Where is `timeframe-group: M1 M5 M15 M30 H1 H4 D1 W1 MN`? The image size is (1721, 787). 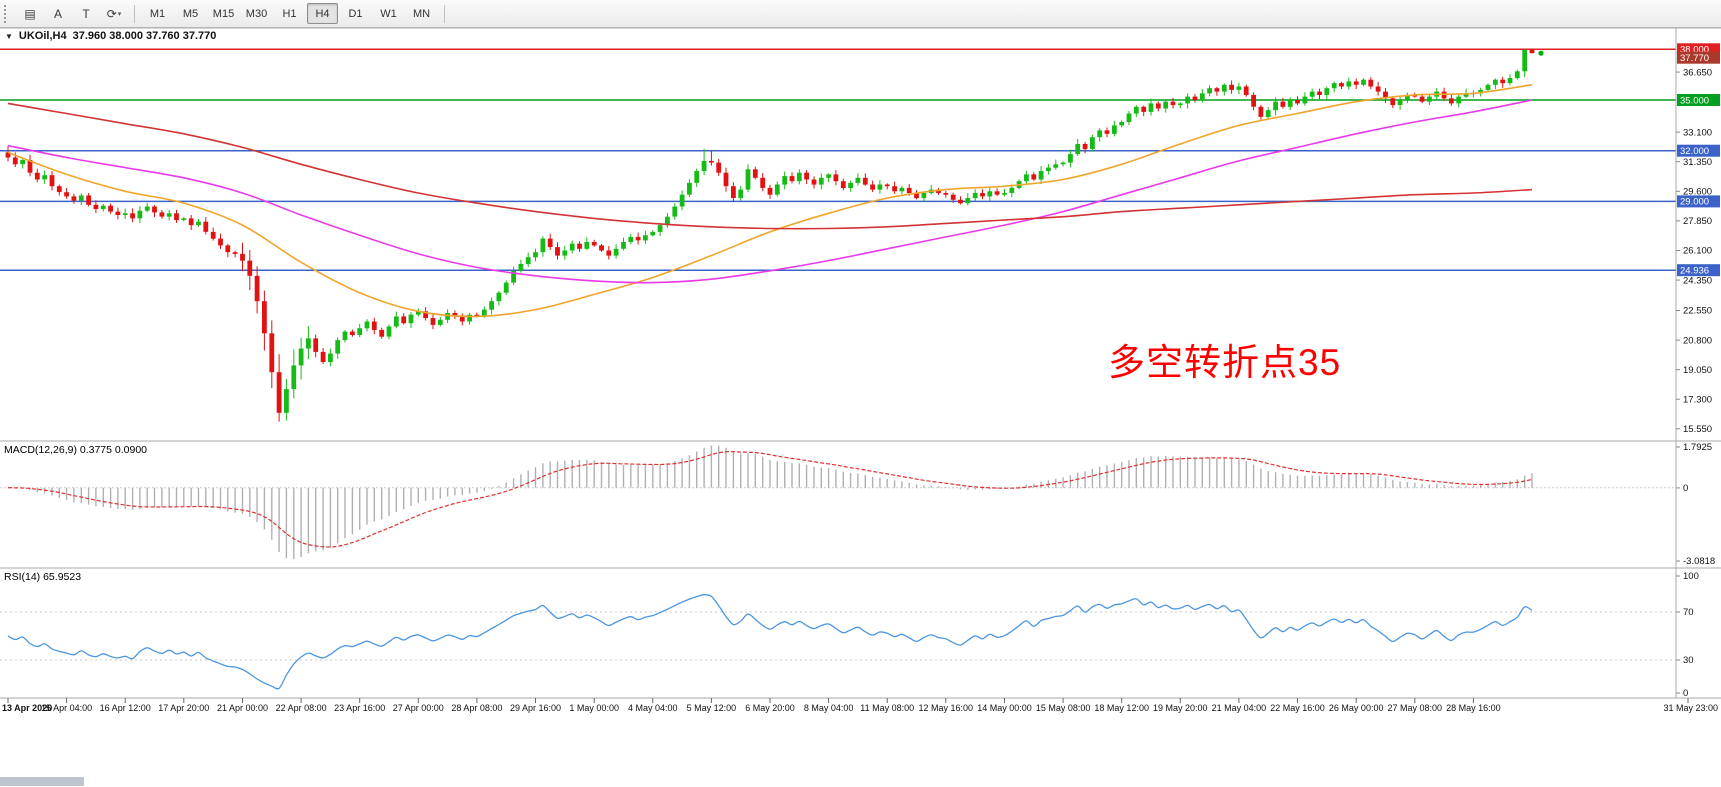 timeframe-group: M1 M5 M15 M30 H1 H4 D1 W1 MN is located at coordinates (289, 13).